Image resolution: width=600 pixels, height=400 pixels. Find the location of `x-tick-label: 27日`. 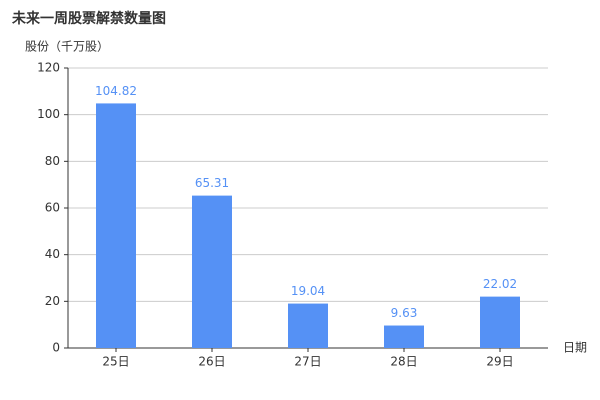

x-tick-label: 27日 is located at coordinates (307, 362).